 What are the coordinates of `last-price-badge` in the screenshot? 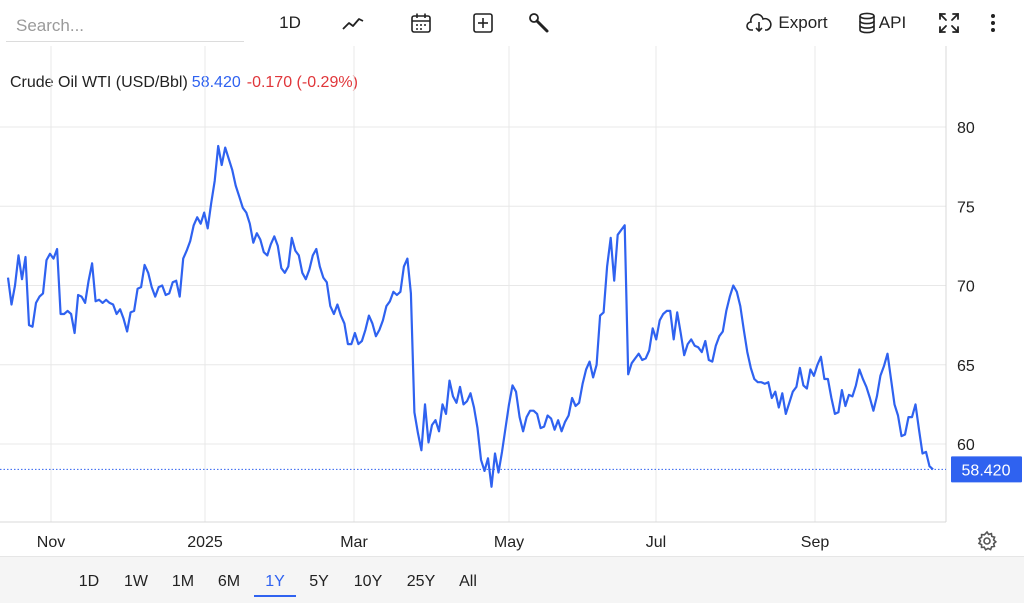 It's located at (986, 469).